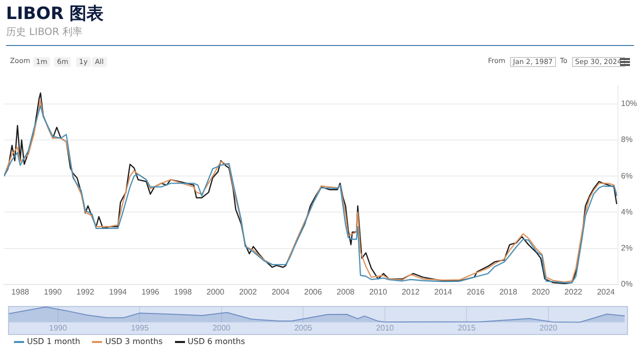 This screenshot has height=349, width=640. I want to click on x-tick-label: 2002, so click(248, 291).